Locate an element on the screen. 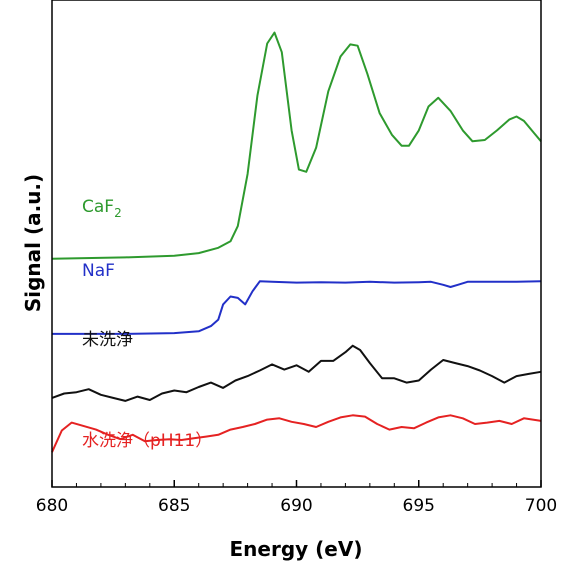 The height and width of the screenshot is (568, 567). series-label-caf2-subscript: 2 is located at coordinates (118, 213).